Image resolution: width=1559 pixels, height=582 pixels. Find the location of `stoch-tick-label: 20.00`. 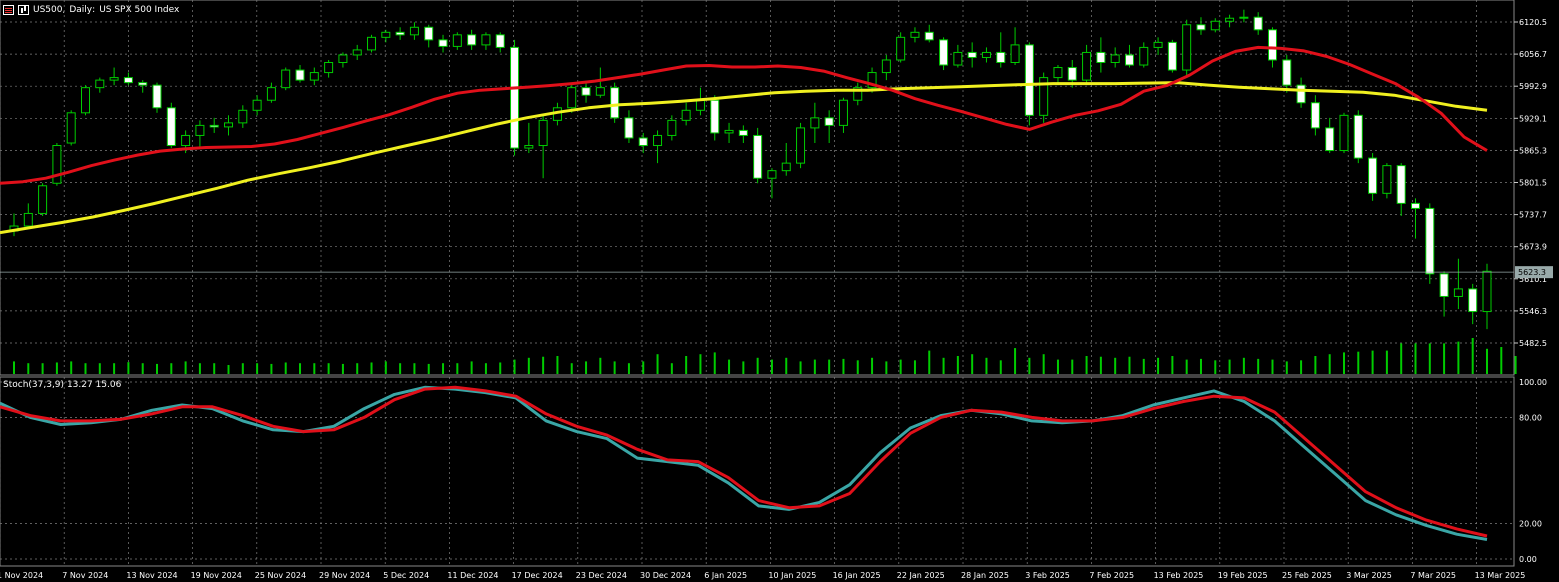

stoch-tick-label: 20.00 is located at coordinates (1530, 524).